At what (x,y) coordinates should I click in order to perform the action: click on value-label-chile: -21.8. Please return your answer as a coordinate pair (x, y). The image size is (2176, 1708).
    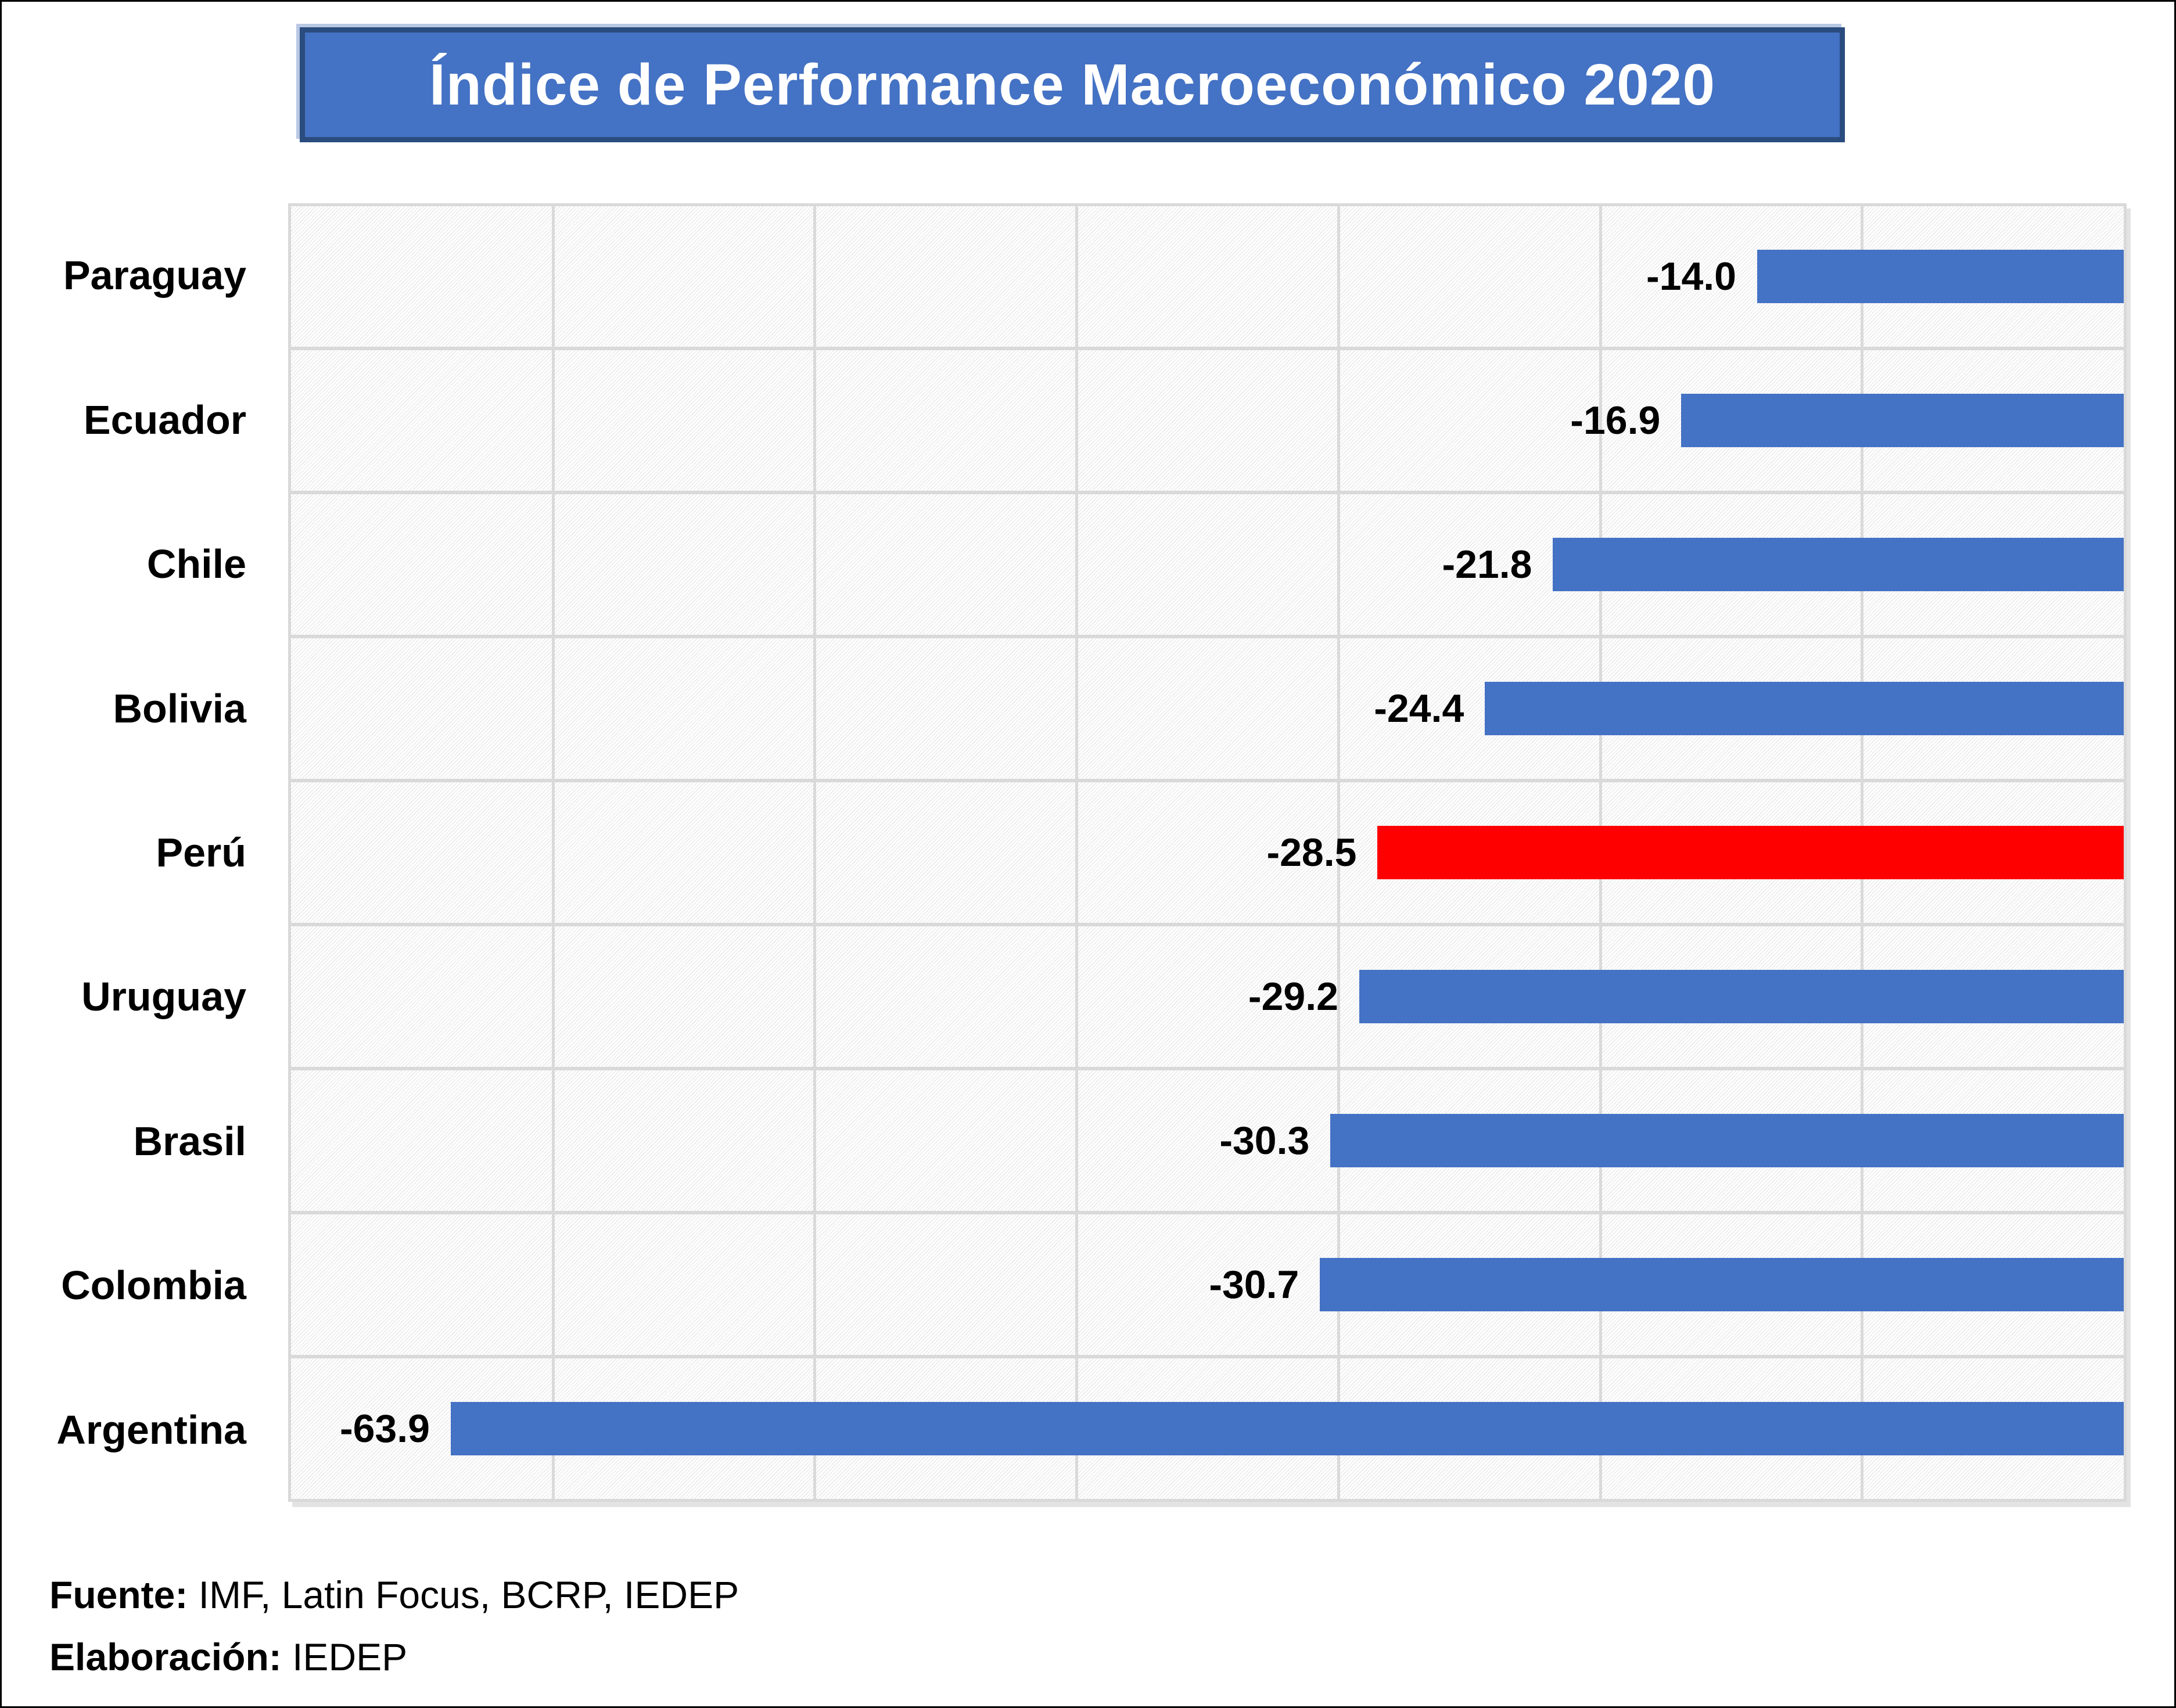
    Looking at the image, I should click on (1487, 564).